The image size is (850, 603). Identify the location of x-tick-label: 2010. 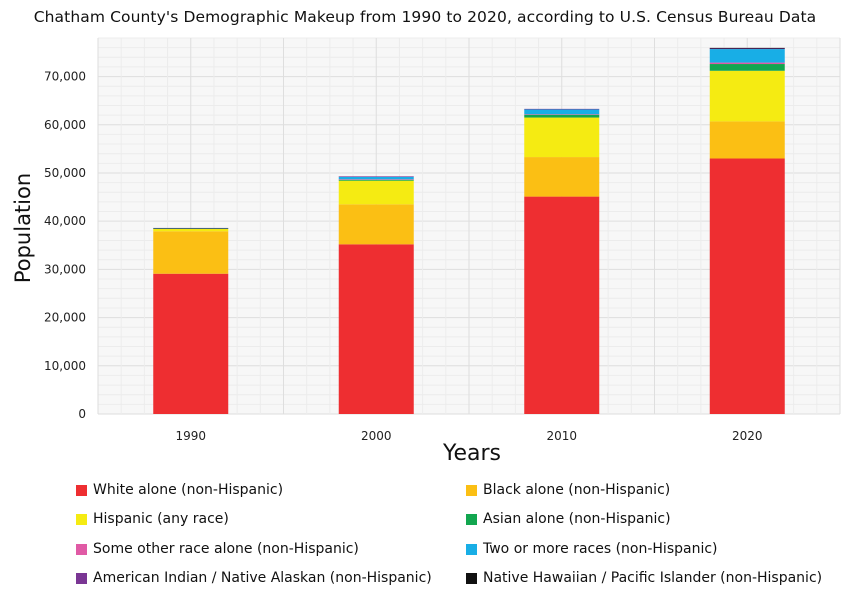
(561, 436).